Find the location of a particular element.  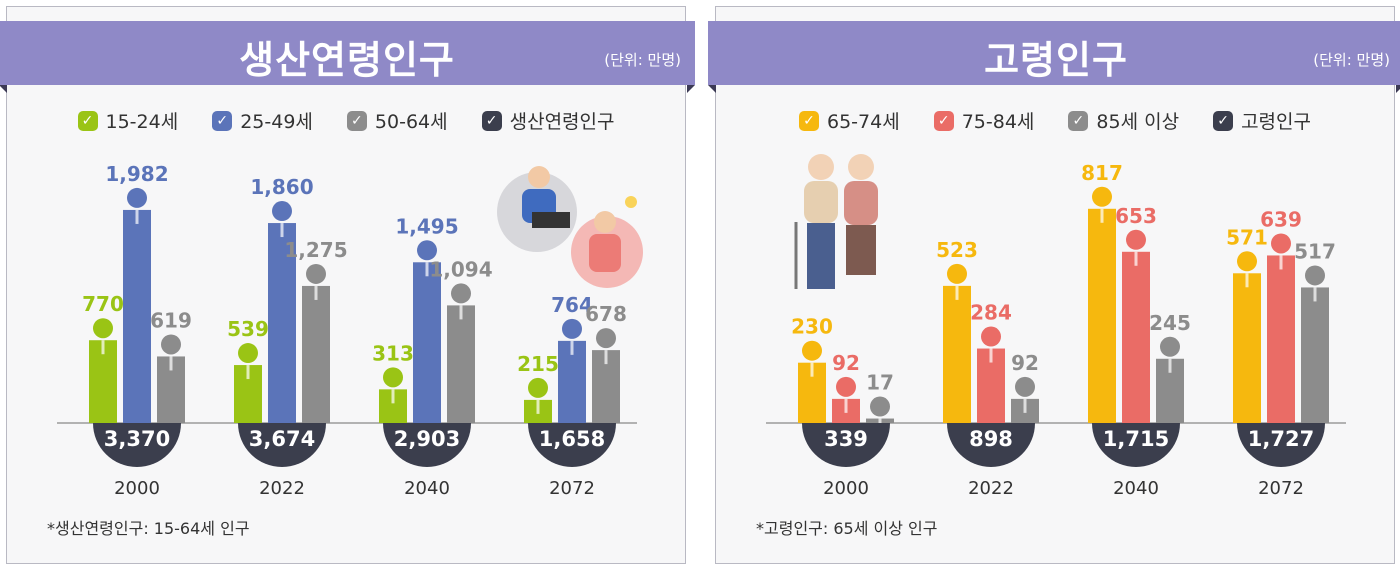

total-label: 3,370 is located at coordinates (137, 439).